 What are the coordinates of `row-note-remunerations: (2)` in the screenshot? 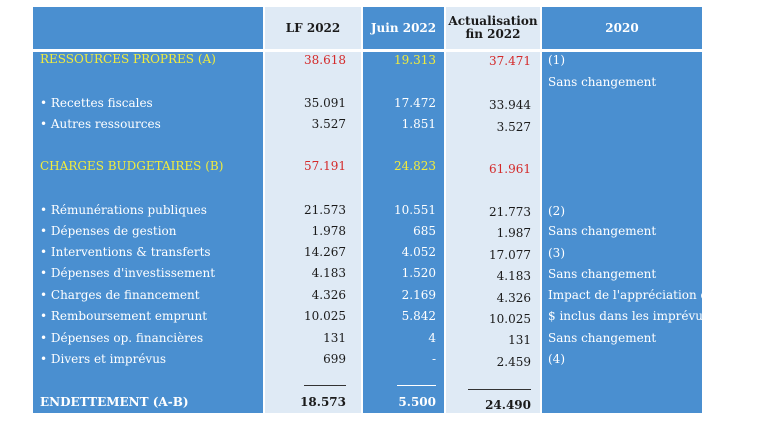 It's located at (556, 211).